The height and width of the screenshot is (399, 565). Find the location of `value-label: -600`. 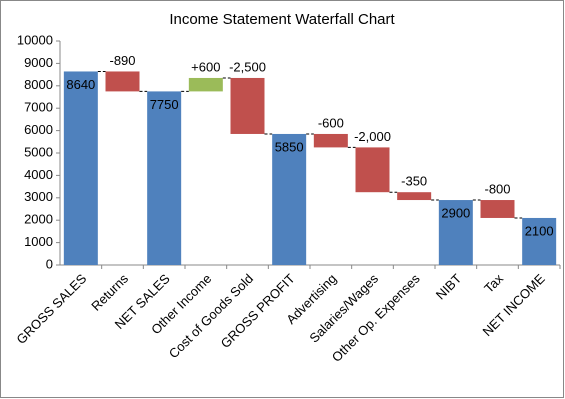

value-label: -600 is located at coordinates (331, 122).